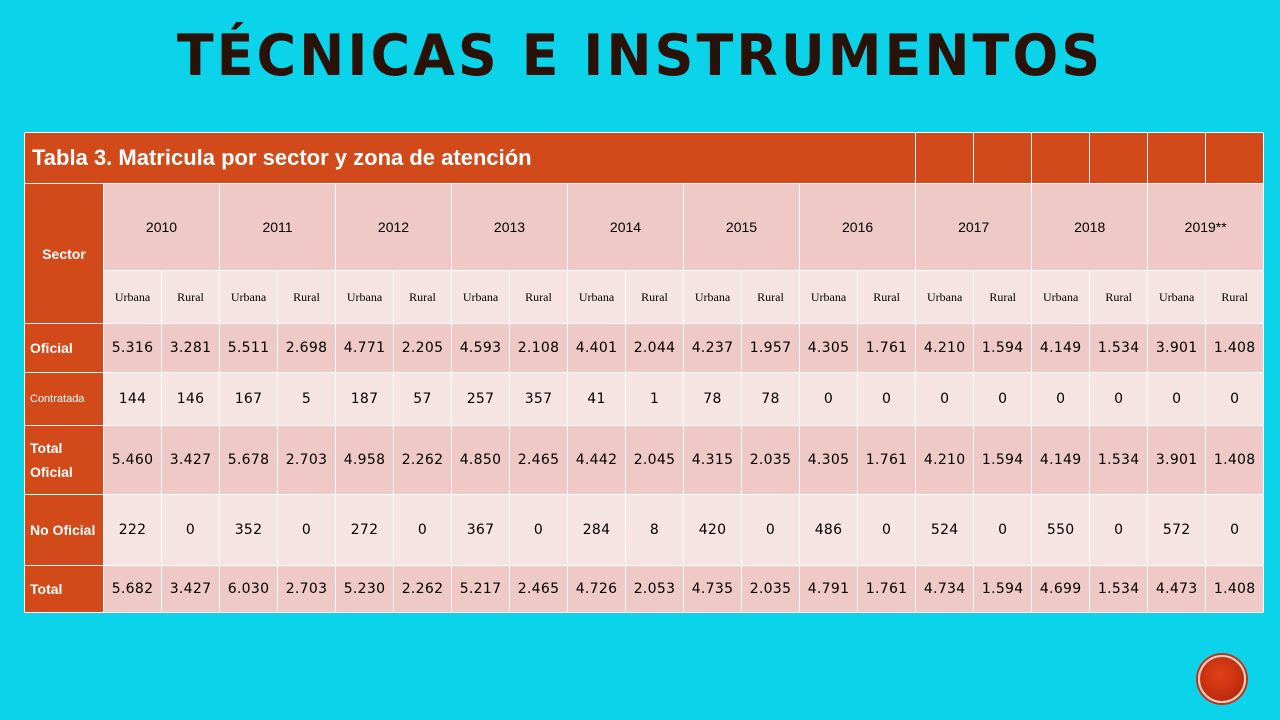  What do you see at coordinates (480, 589) in the screenshot?
I see `table-cell: 5.217` at bounding box center [480, 589].